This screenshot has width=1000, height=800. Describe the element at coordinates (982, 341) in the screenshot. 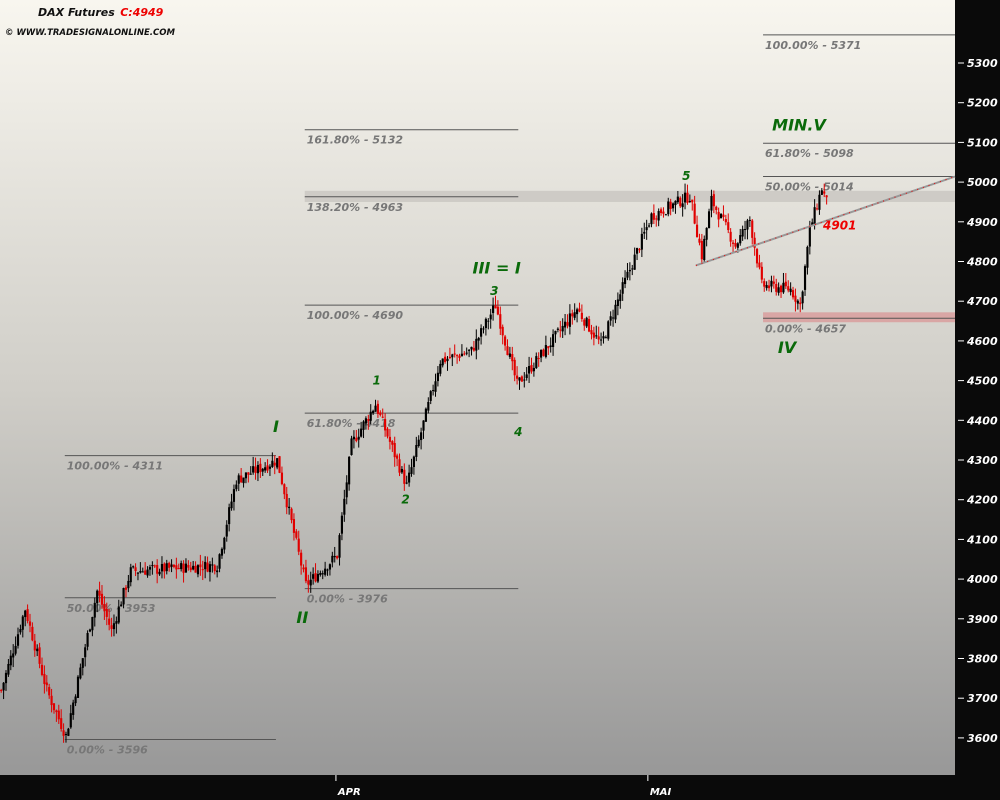

I see `y-tick-label: 4600` at that location.